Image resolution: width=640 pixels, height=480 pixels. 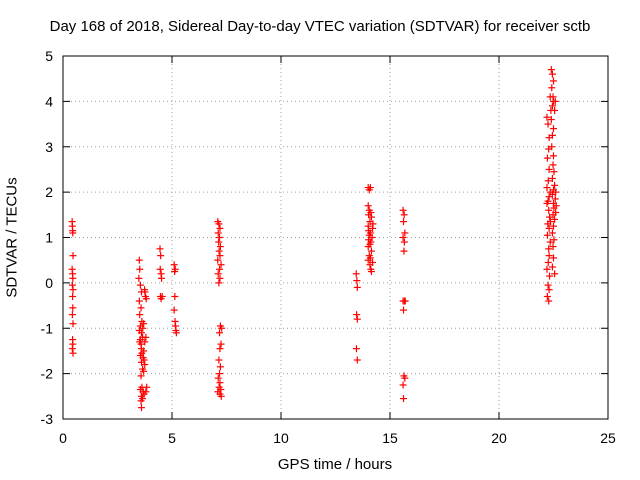 I want to click on y-tick-label: 2, so click(x=49, y=192).